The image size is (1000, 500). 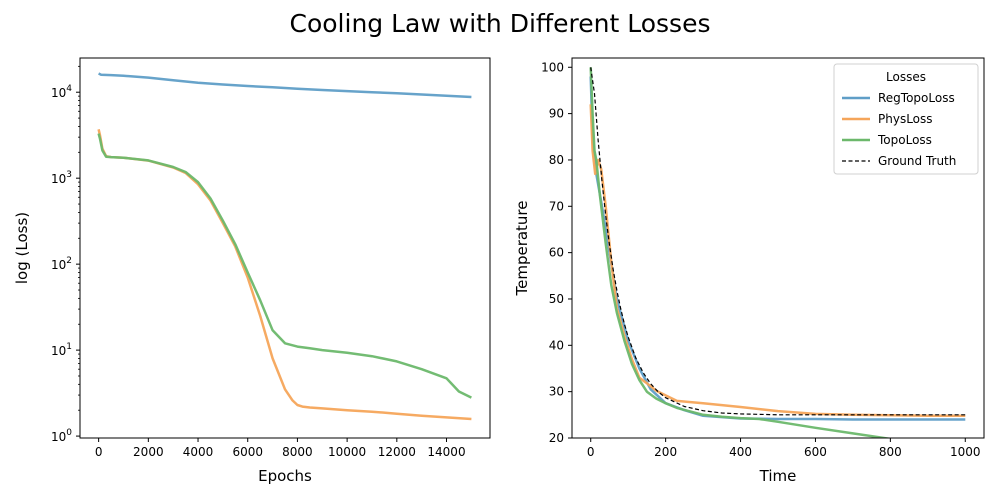 What do you see at coordinates (556, 253) in the screenshot?
I see `y-tick-label: 60` at bounding box center [556, 253].